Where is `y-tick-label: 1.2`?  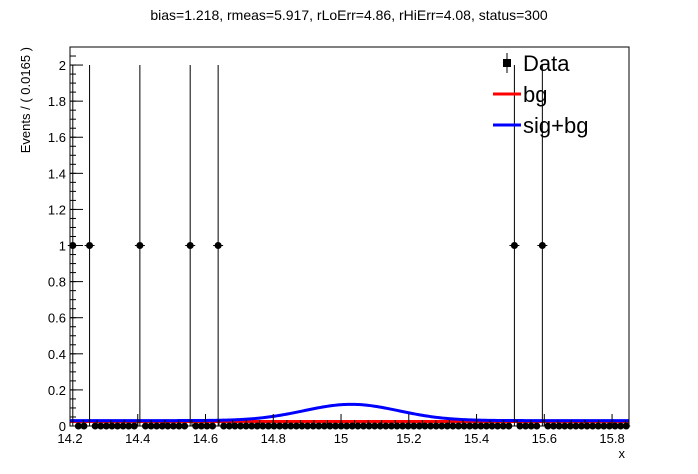 y-tick-label: 1.2 is located at coordinates (57, 209).